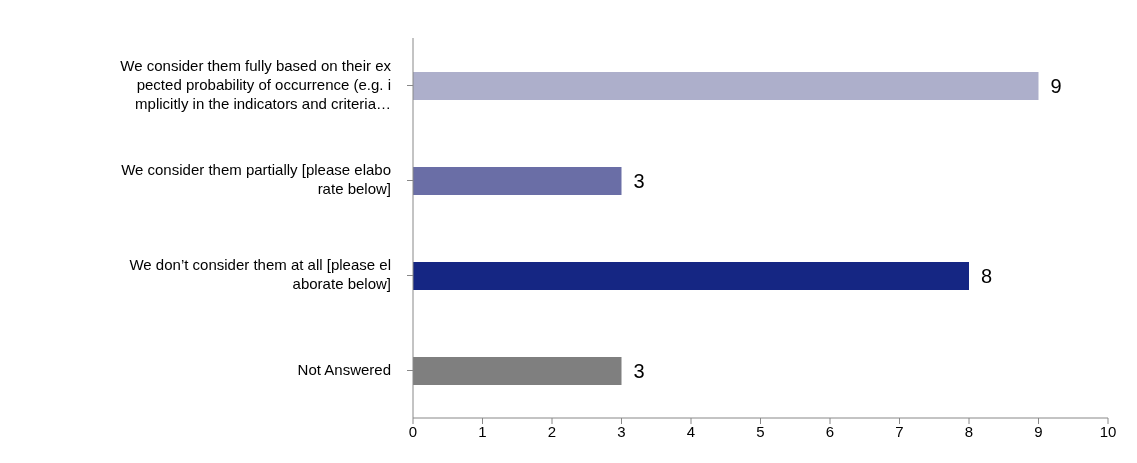 The width and height of the screenshot is (1137, 463). Describe the element at coordinates (482, 431) in the screenshot. I see `x-tick-label: 1` at that location.